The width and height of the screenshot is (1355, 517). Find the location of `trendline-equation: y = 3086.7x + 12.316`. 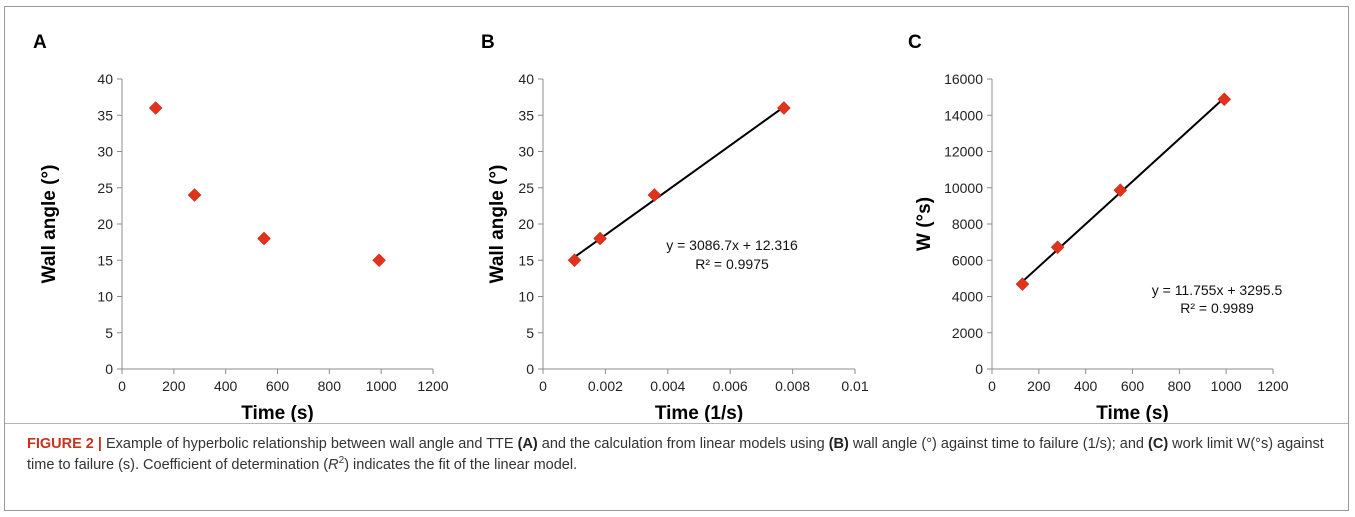

trendline-equation: y = 3086.7x + 12.316 is located at coordinates (732, 245).